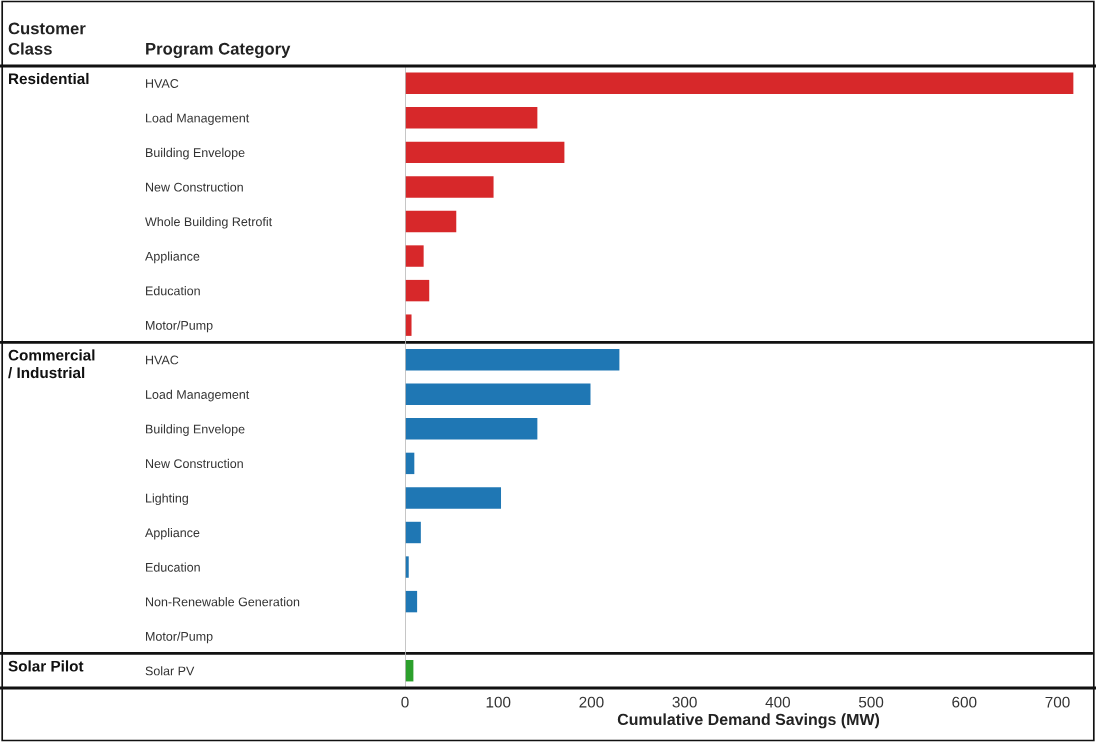 The width and height of the screenshot is (1096, 742). What do you see at coordinates (964, 702) in the screenshot?
I see `x-tick-label: 600` at bounding box center [964, 702].